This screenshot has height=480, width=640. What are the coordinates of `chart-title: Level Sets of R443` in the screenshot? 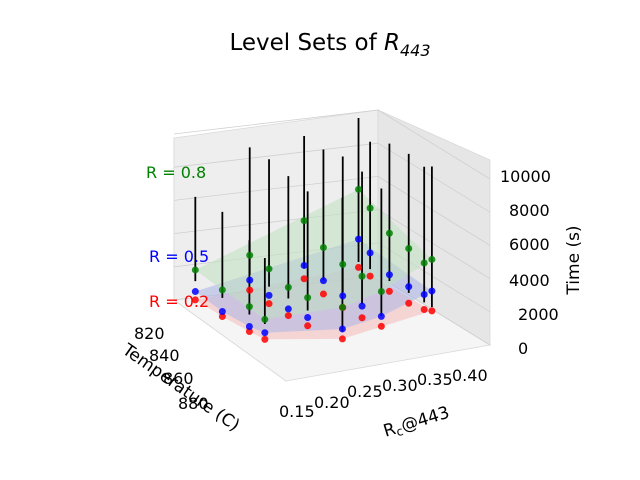 It's located at (329, 45).